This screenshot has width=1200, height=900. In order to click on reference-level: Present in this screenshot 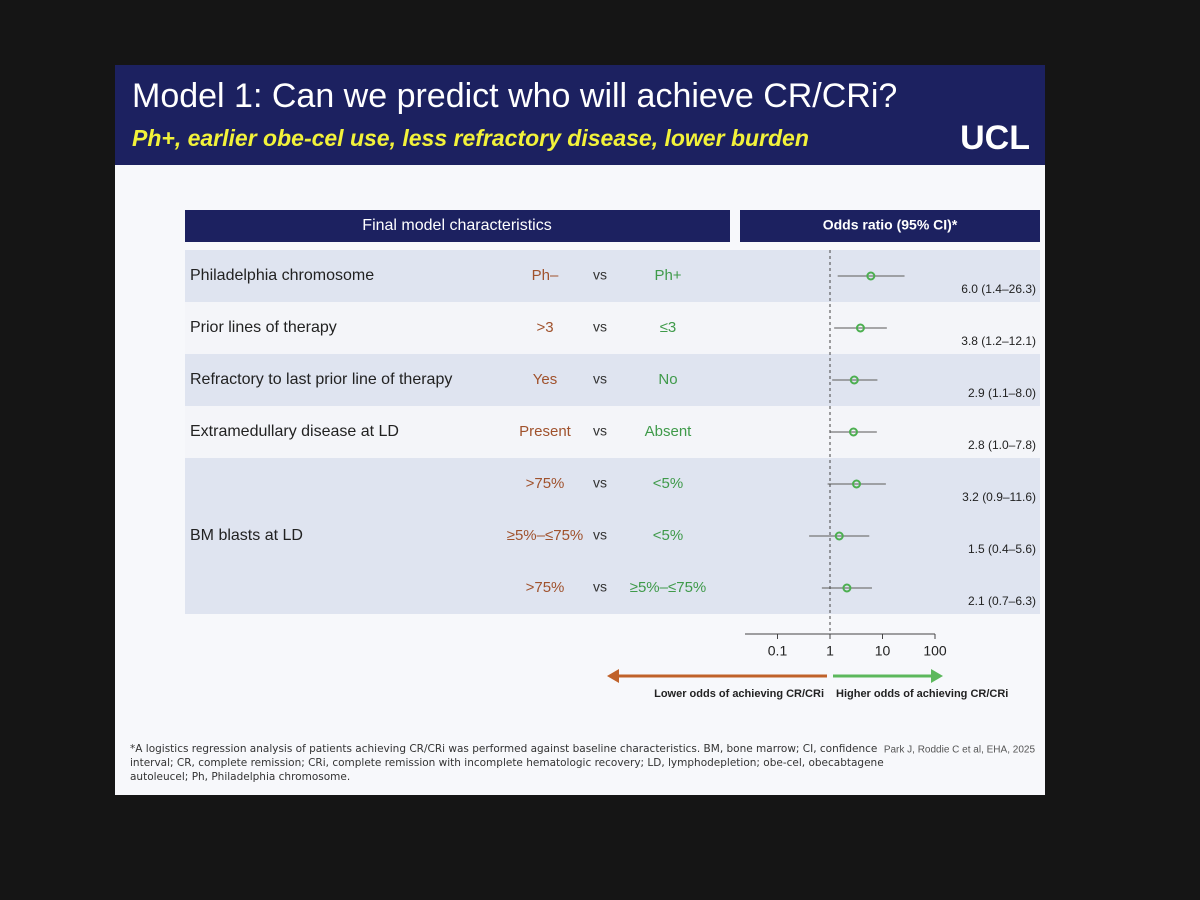, I will do `click(545, 431)`.